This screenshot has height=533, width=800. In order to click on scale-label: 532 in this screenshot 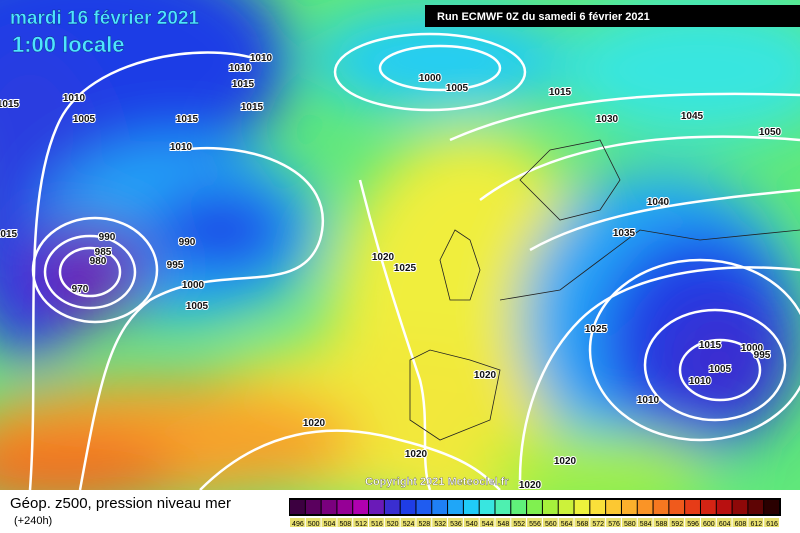, I will do `click(440, 524)`.